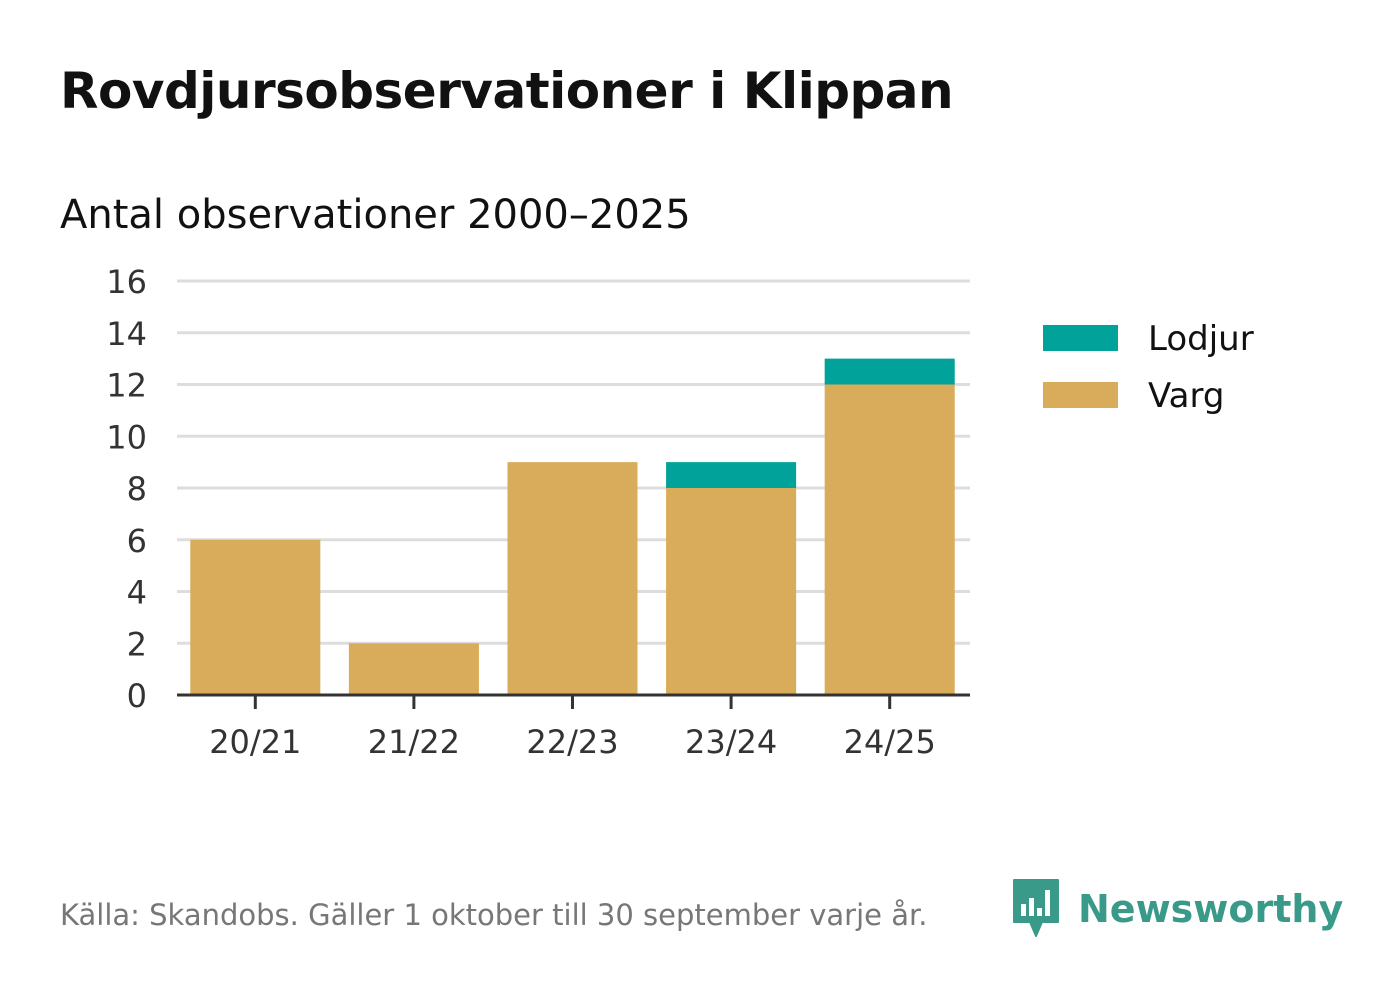 The width and height of the screenshot is (1382, 999). I want to click on y-tick-label: 10, so click(126, 437).